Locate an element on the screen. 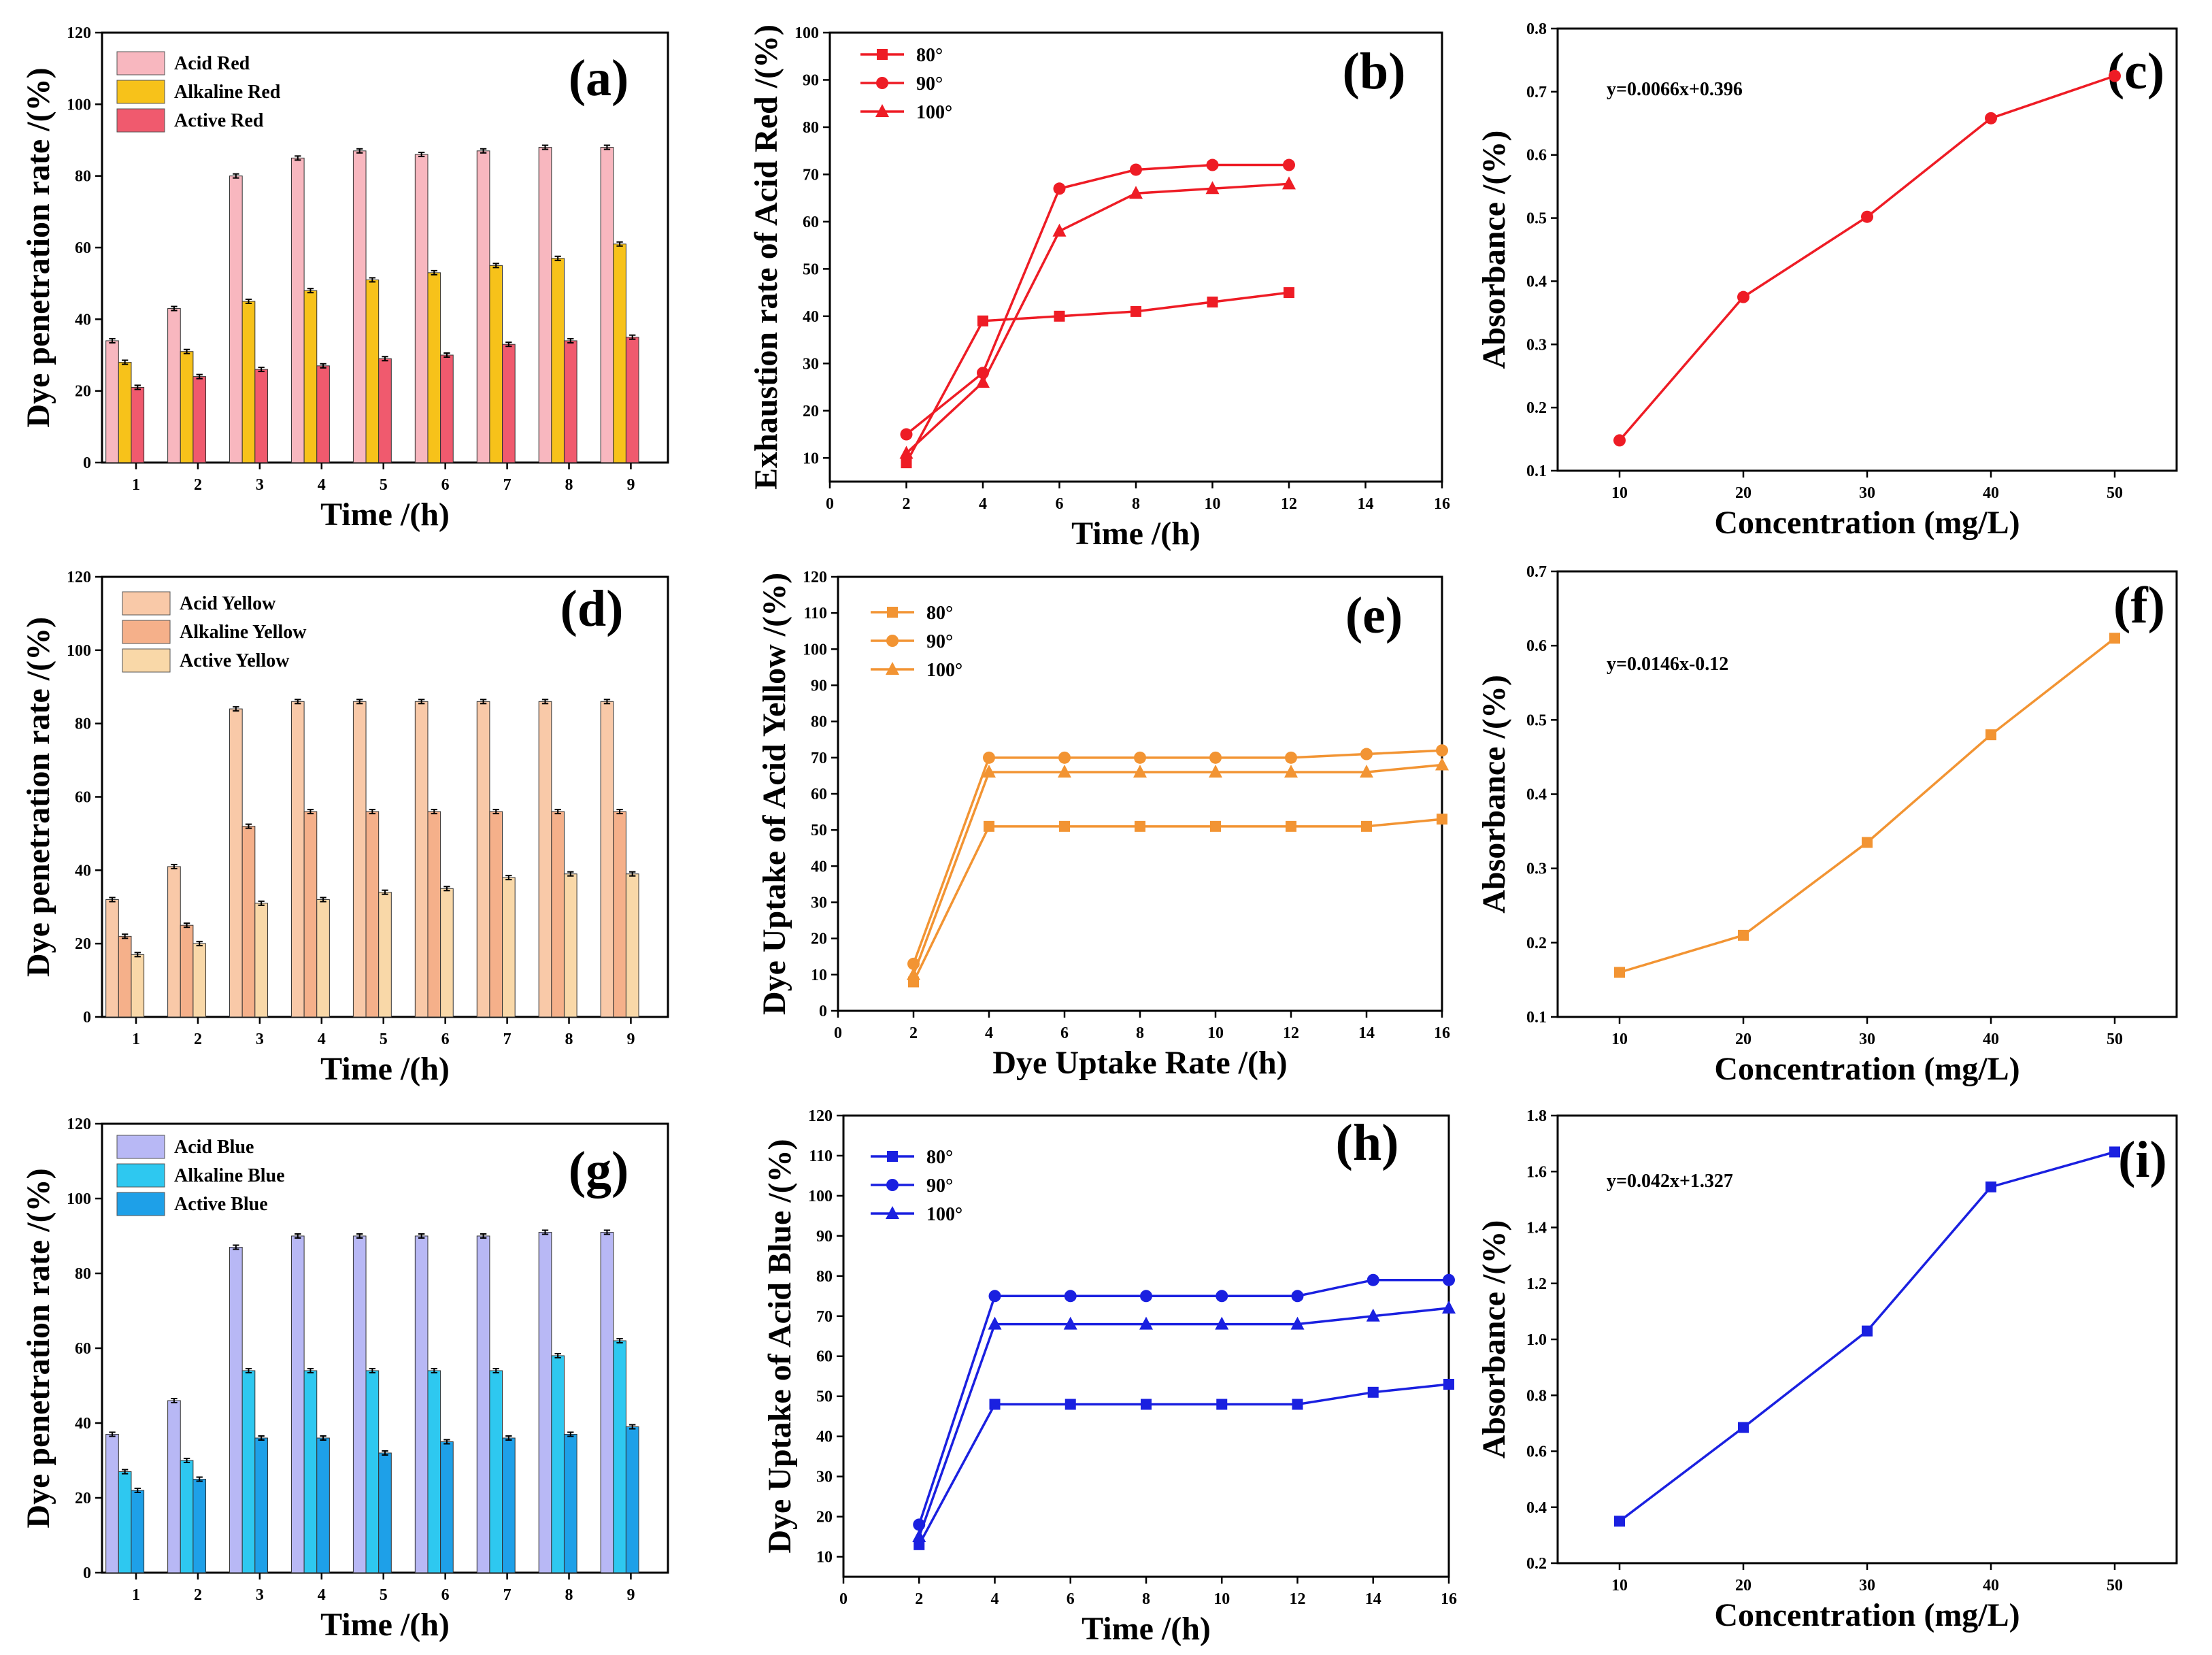 The height and width of the screenshot is (1655, 2212). x-axis-title: Dye Uptake Rate /(h) is located at coordinates (1139, 1063).